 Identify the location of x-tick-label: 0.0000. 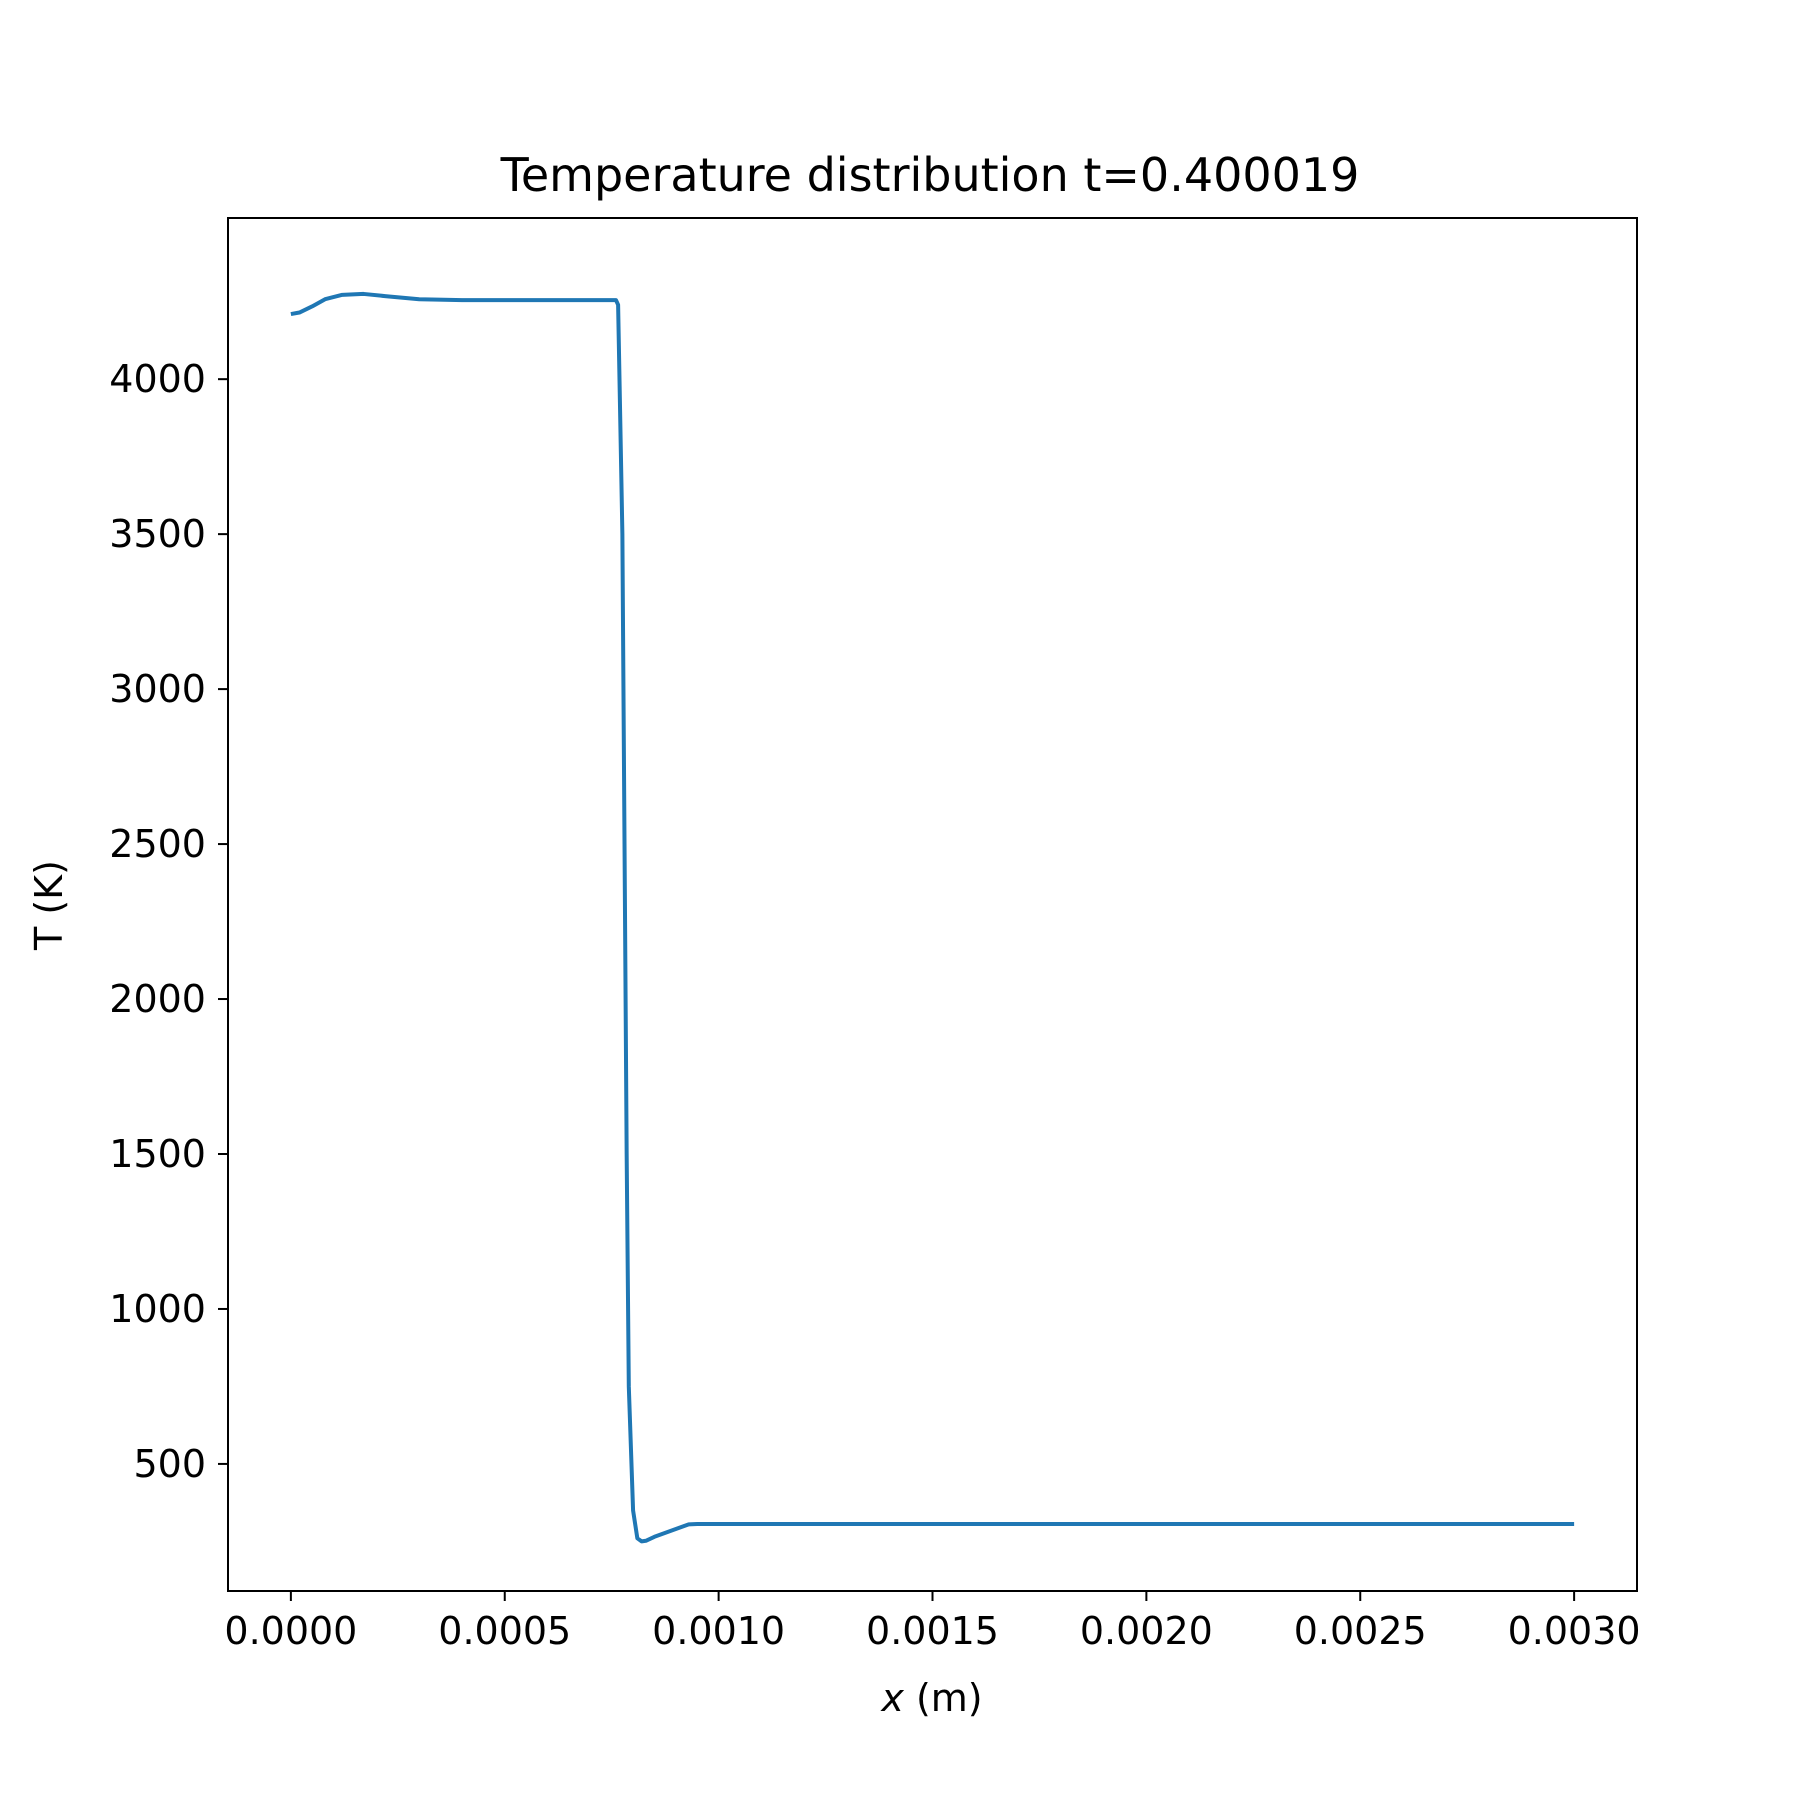
(290, 1631).